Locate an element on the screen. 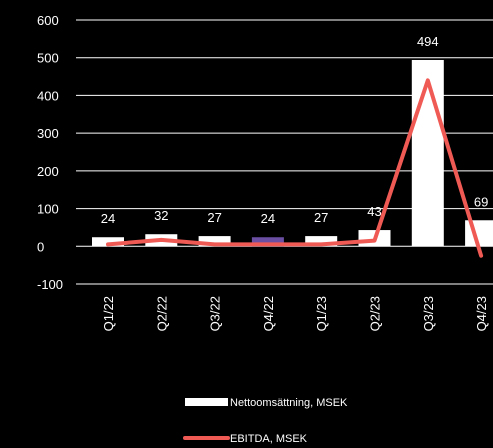 This screenshot has height=448, width=493. bar-data-label: 43 is located at coordinates (374, 211).